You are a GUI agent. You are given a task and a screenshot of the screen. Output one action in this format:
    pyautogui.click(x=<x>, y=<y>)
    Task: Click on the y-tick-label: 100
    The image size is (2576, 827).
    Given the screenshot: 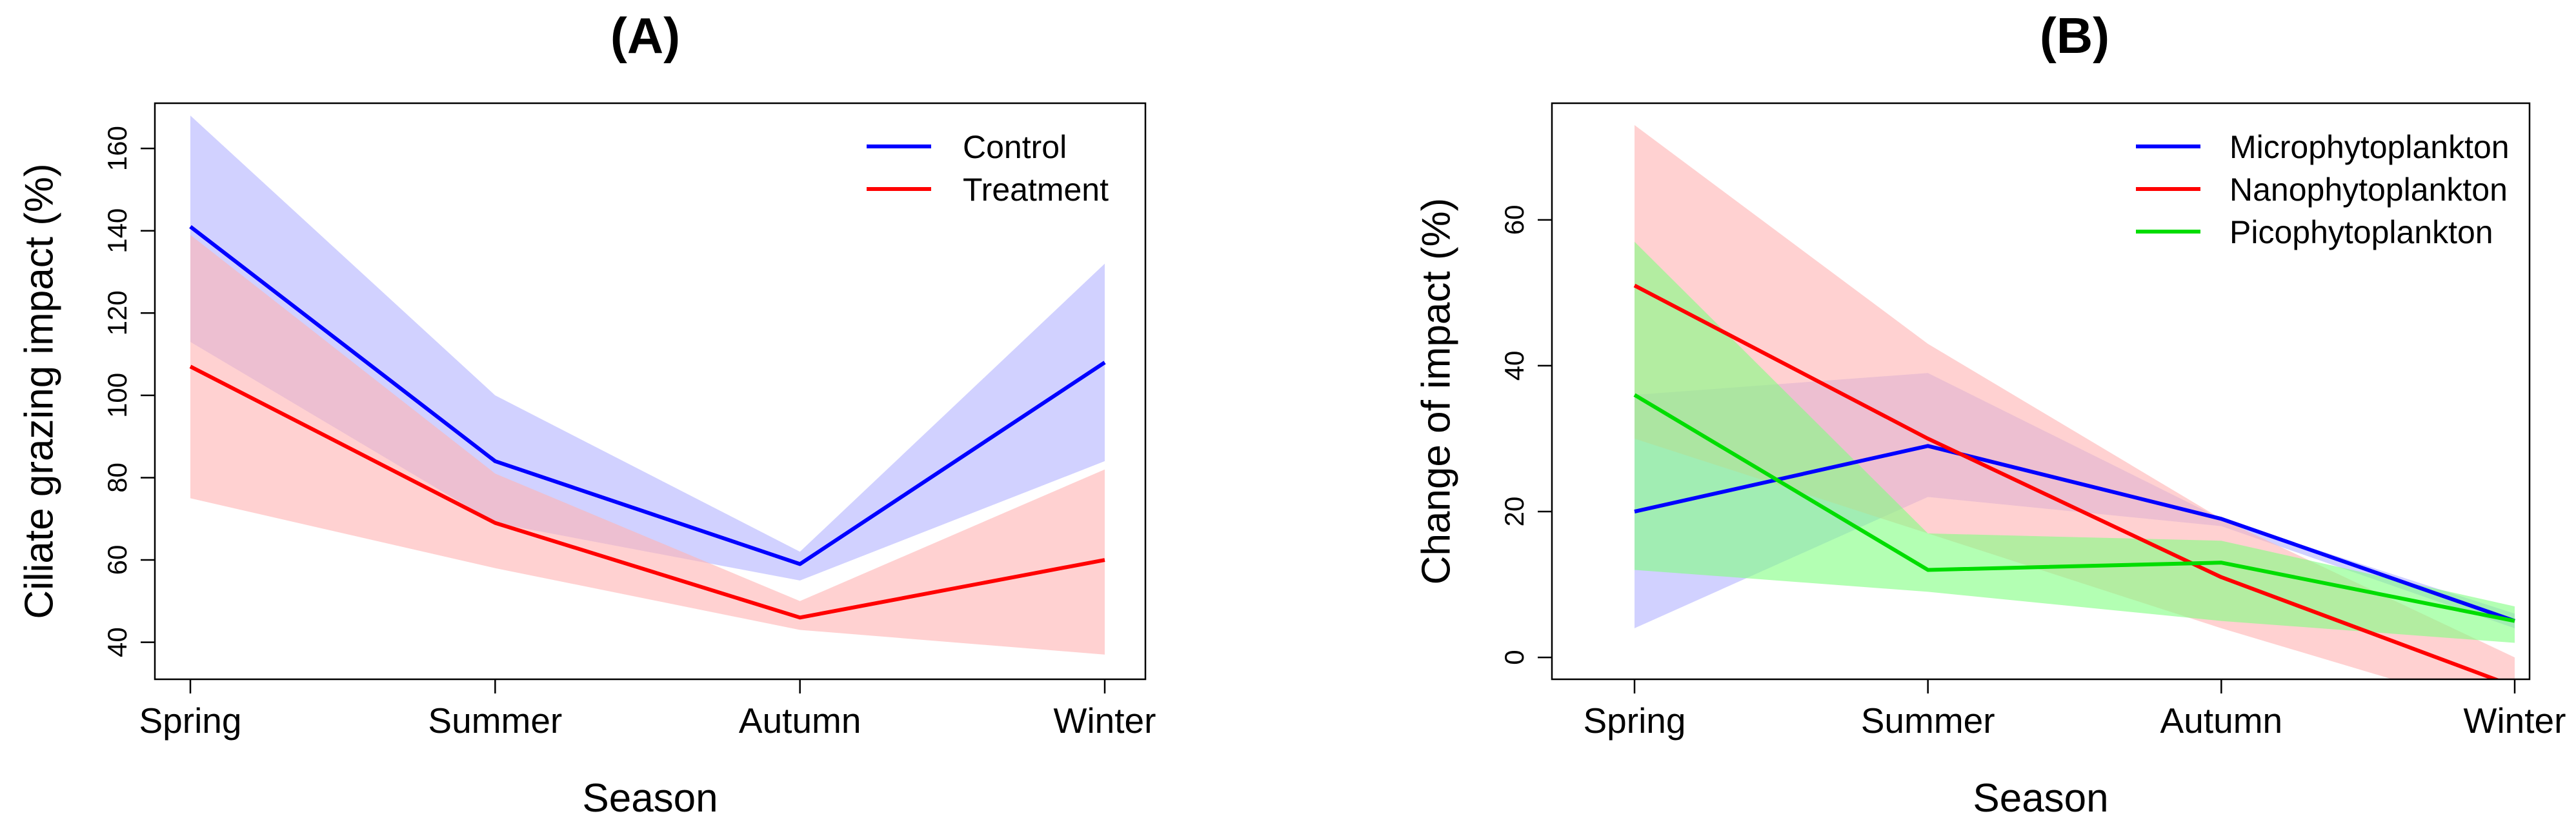 What is the action you would take?
    pyautogui.click(x=117, y=395)
    